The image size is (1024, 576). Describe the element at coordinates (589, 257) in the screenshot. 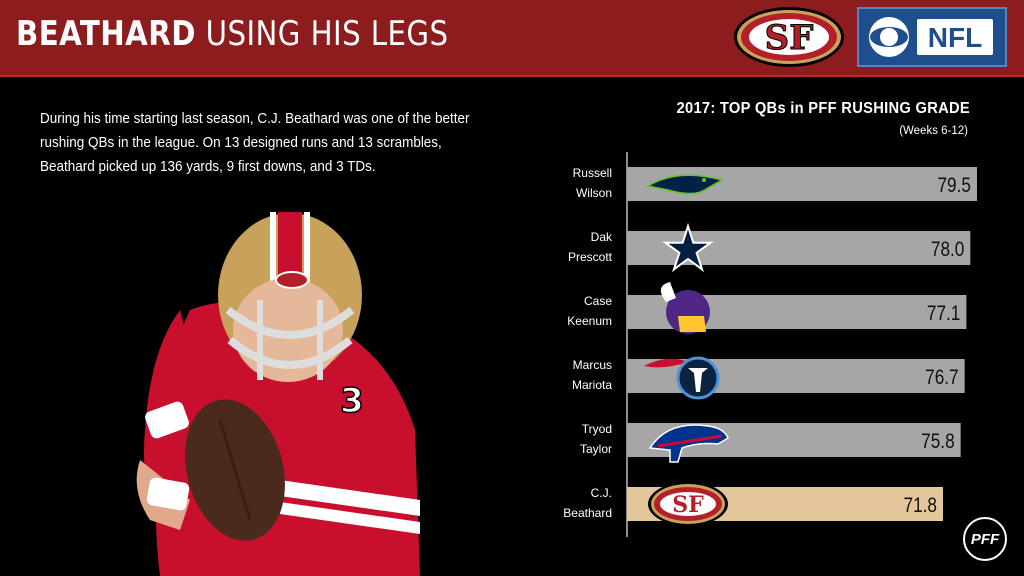

I see `qb-name-line: Prescott` at that location.